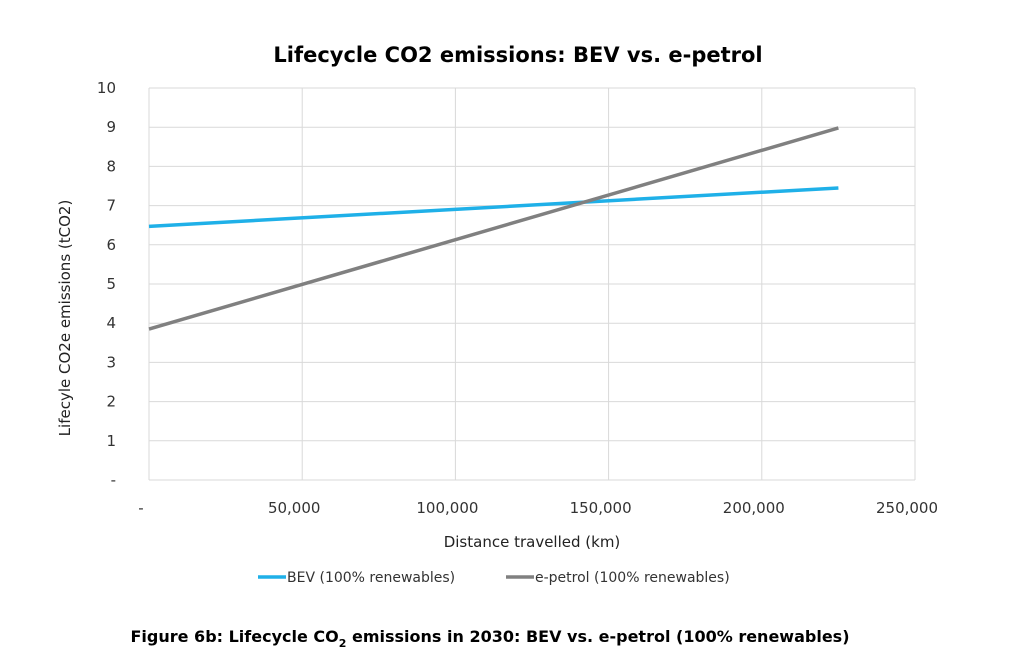 This screenshot has width=1024, height=671. What do you see at coordinates (371, 578) in the screenshot?
I see `legend-label: BEV (100% renewables)` at bounding box center [371, 578].